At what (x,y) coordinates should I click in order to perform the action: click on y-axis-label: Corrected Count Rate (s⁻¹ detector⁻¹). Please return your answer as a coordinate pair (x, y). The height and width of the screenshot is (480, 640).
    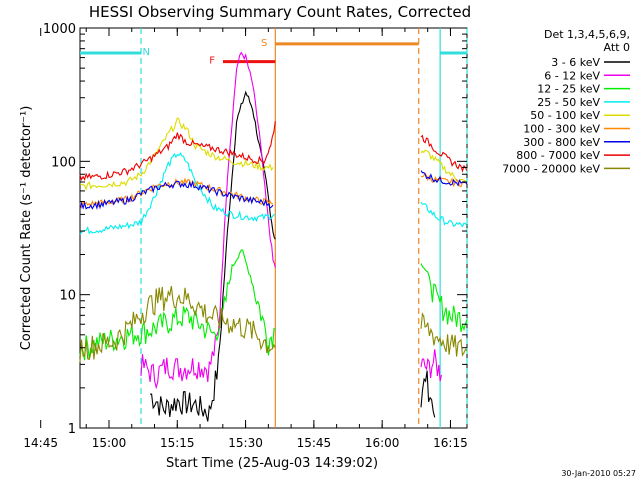
    Looking at the image, I should click on (26, 228).